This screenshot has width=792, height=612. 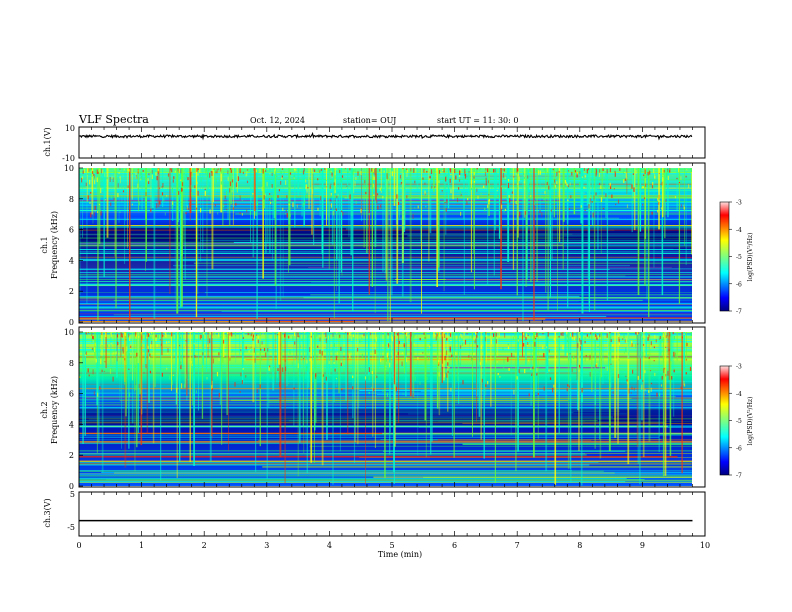 What do you see at coordinates (47, 512) in the screenshot?
I see `ch3-waveform-ylabel: ch.3(V)` at bounding box center [47, 512].